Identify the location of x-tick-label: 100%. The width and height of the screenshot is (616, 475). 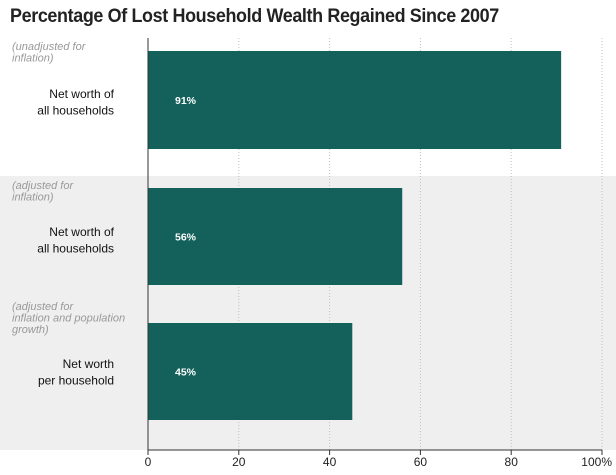
(596, 462).